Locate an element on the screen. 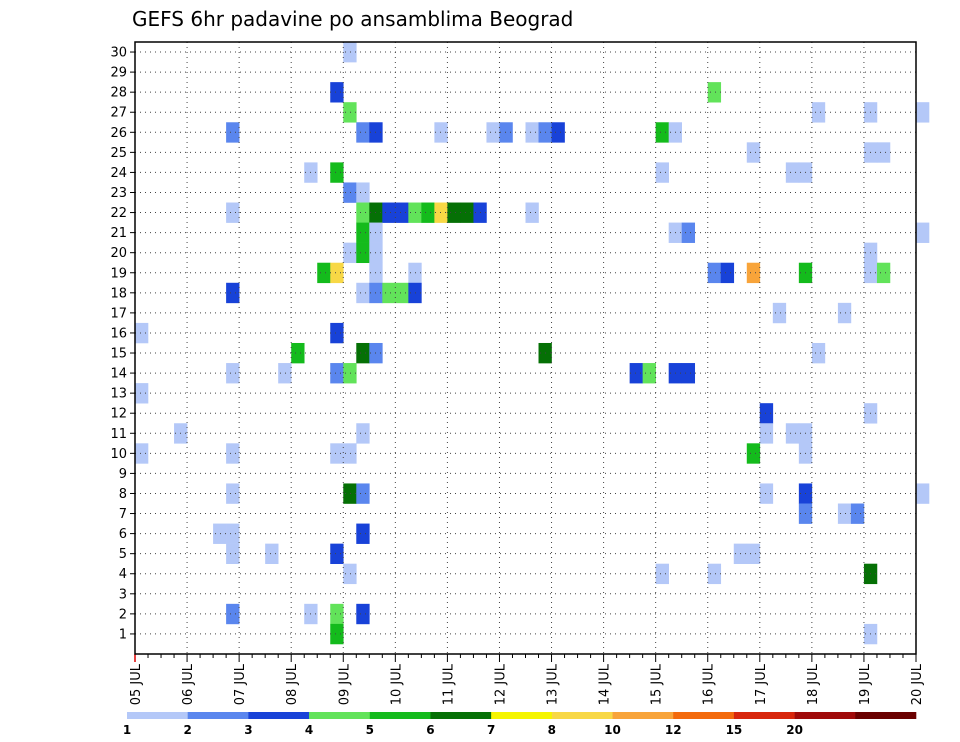 This screenshot has width=960, height=742. y-tick-label: 9 is located at coordinates (123, 474).